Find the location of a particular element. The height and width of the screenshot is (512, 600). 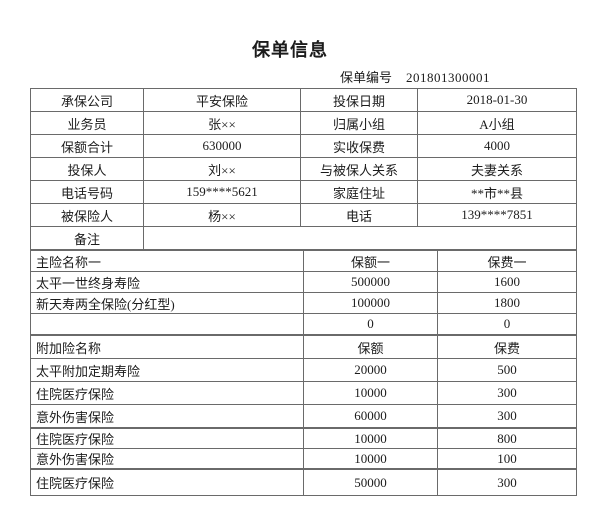

table-header-row: 主险名称一 保额一 保费一 is located at coordinates (303, 261).